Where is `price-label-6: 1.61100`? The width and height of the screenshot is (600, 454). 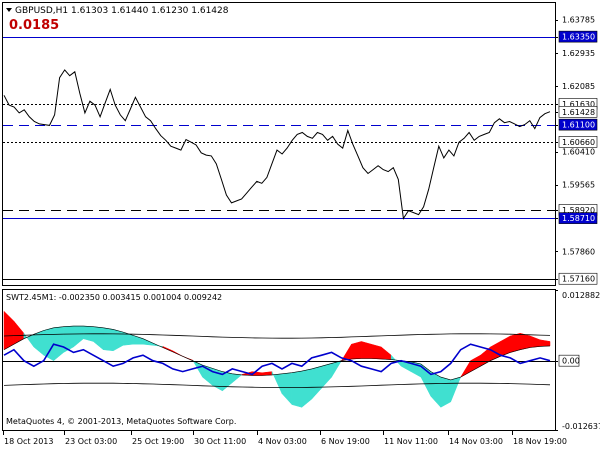
price-label-6: 1.61100 is located at coordinates (578, 125).